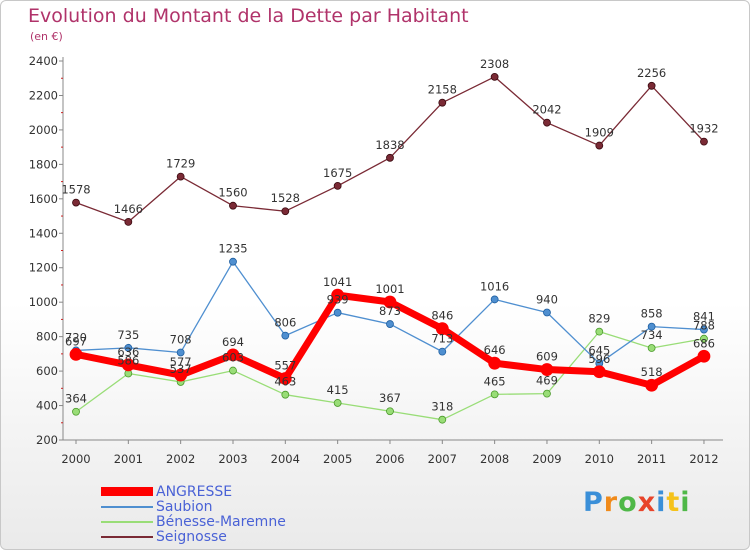  What do you see at coordinates (652, 372) in the screenshot?
I see `data-label-angresse: 518` at bounding box center [652, 372].